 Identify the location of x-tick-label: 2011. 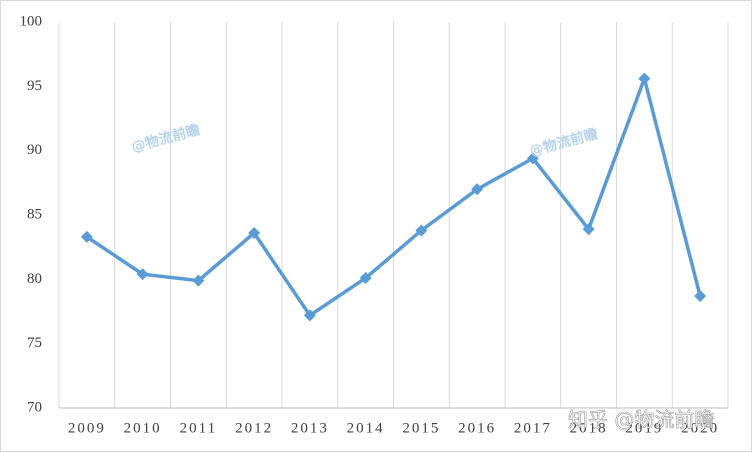
(198, 428).